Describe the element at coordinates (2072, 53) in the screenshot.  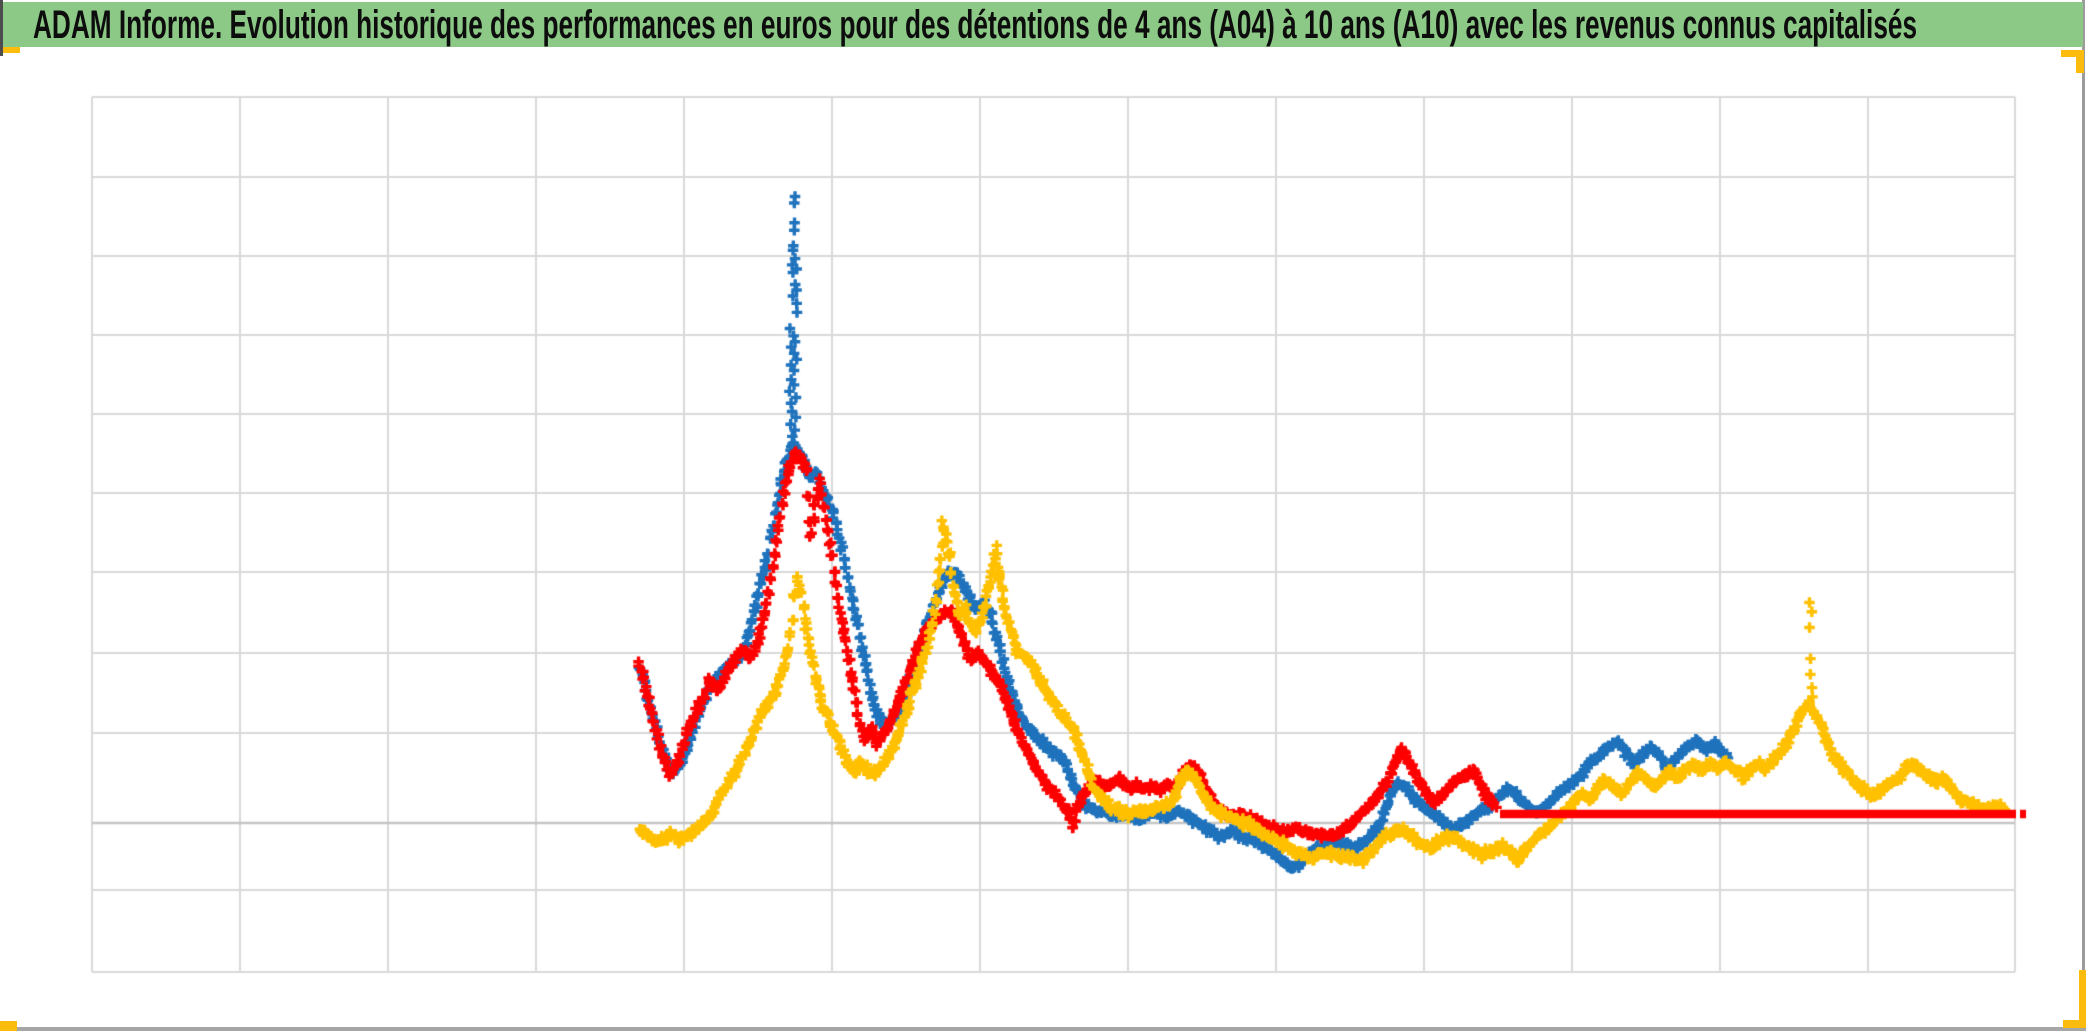
I see `selection-corner-top-right` at that location.